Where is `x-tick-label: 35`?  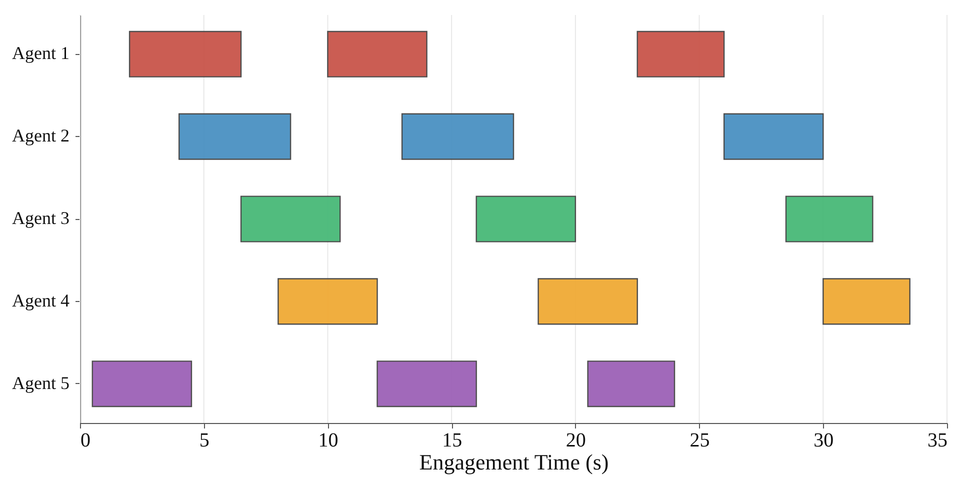
x-tick-label: 35 is located at coordinates (938, 441).